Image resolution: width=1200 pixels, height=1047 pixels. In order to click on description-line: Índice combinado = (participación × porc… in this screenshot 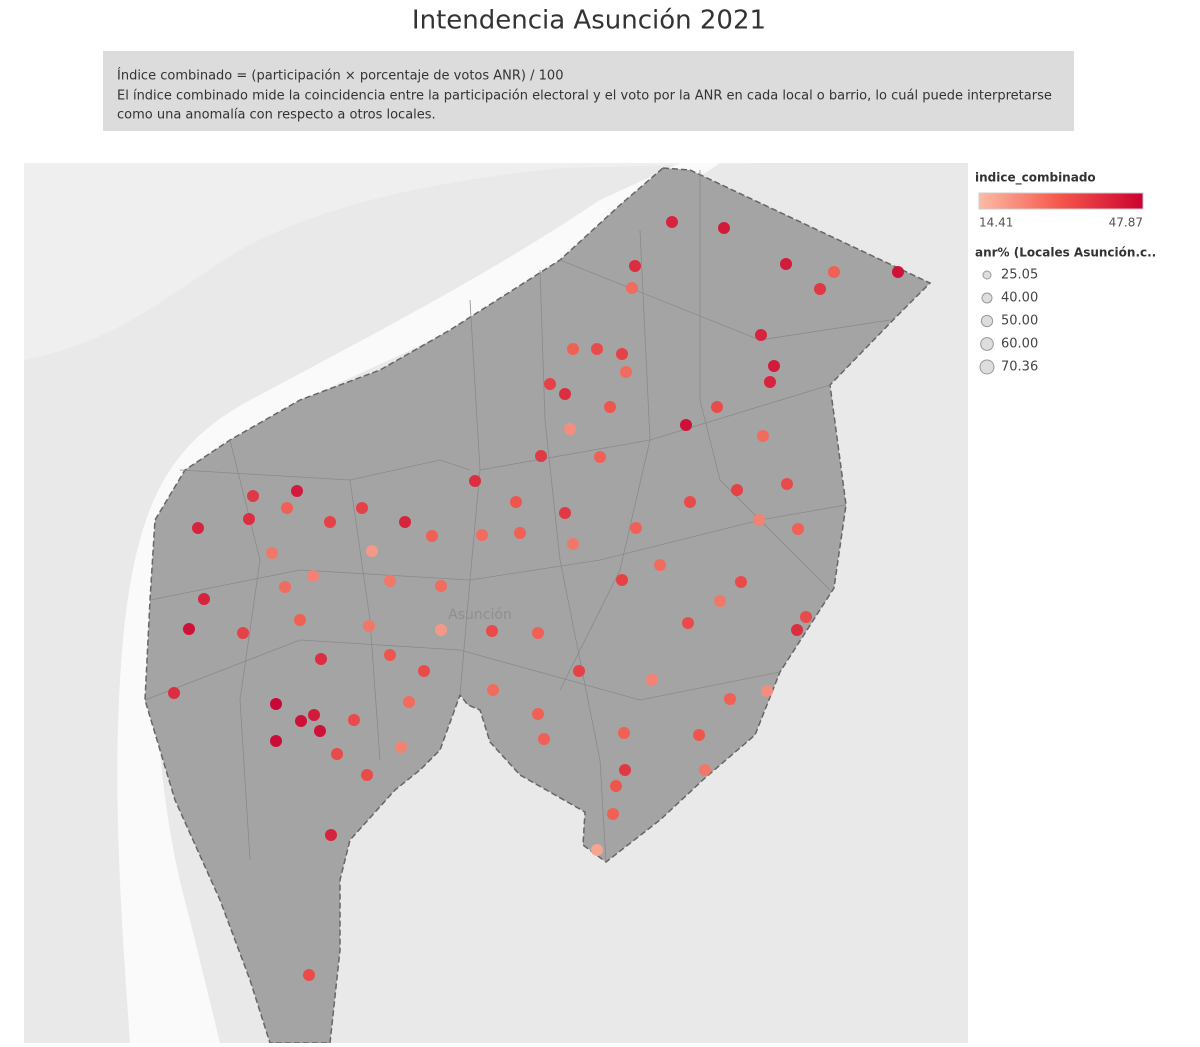, I will do `click(340, 76)`.